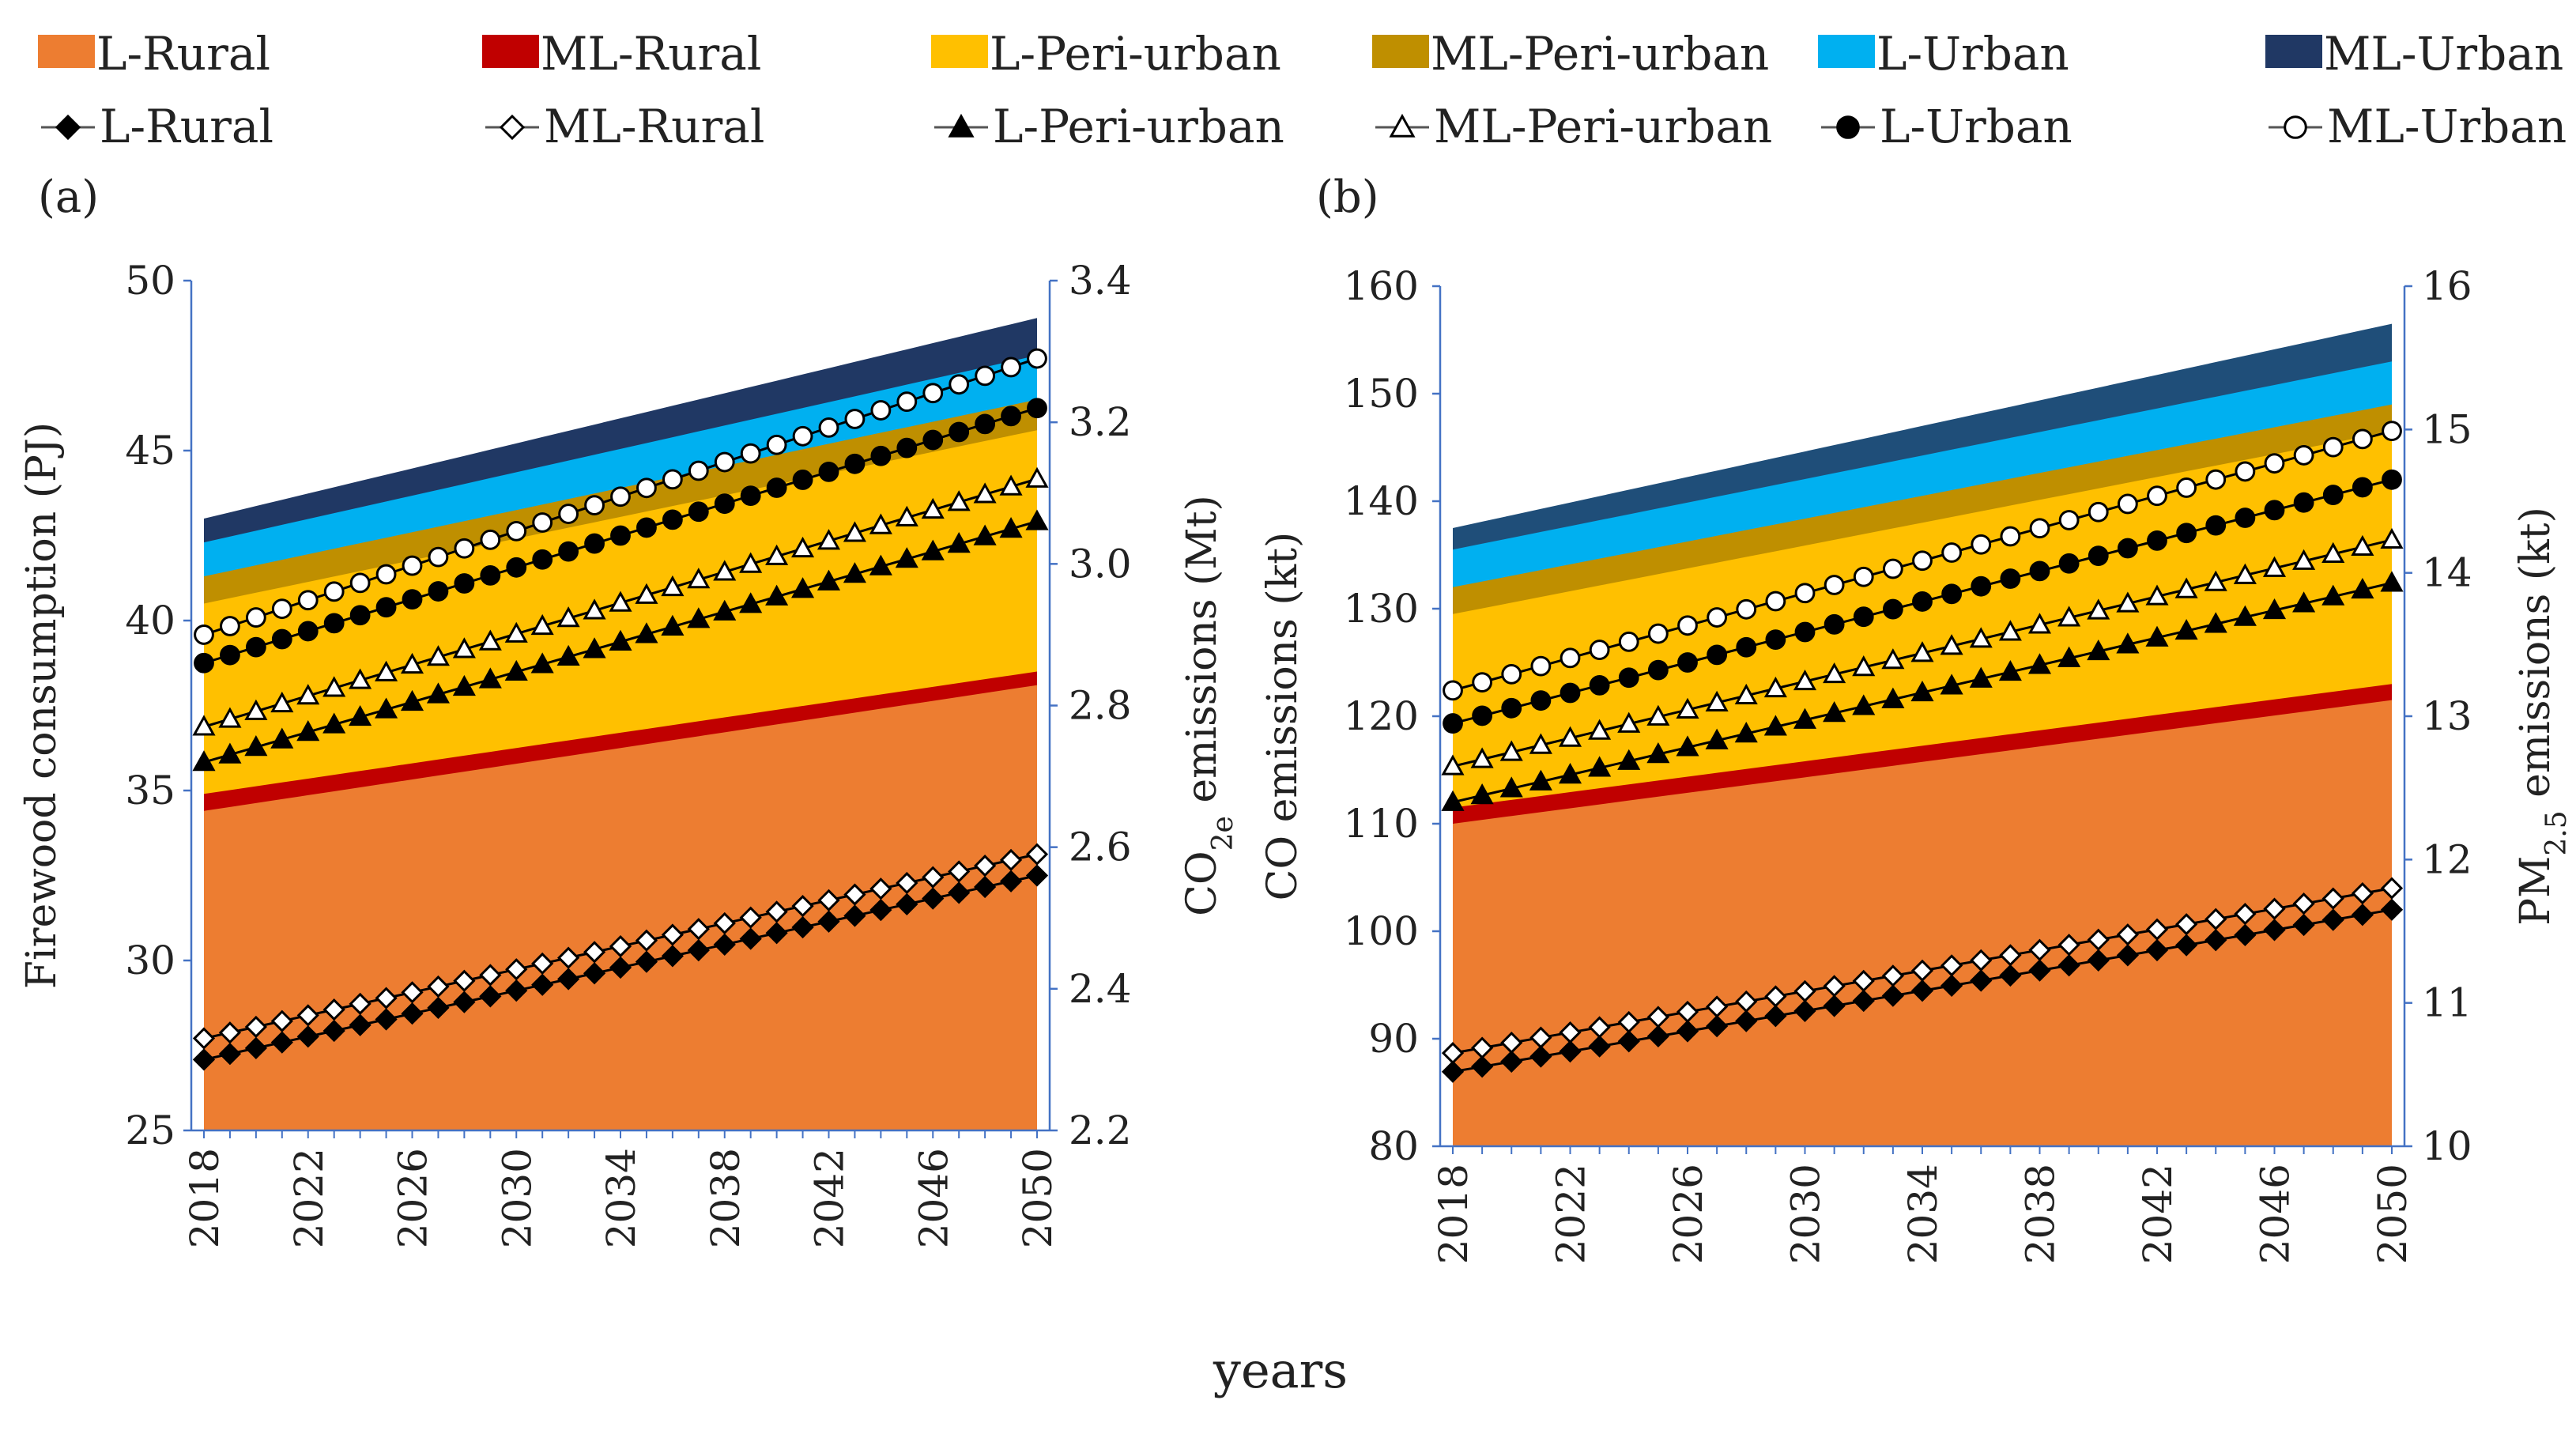 Image resolution: width=2576 pixels, height=1434 pixels. I want to click on legend-line-label: ML-Rural, so click(654, 126).